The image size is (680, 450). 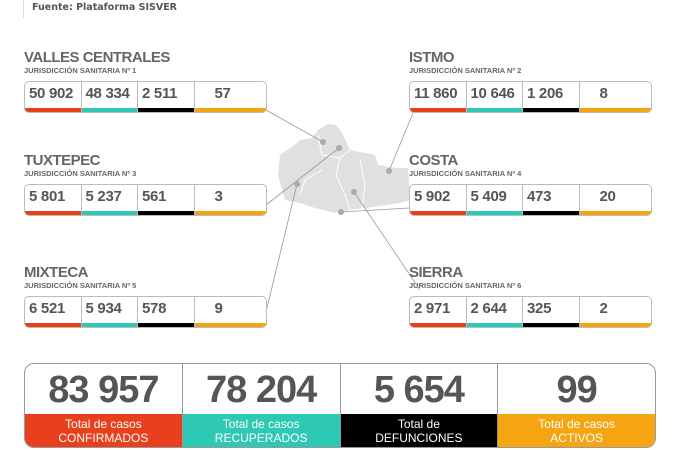 What do you see at coordinates (438, 312) in the screenshot?
I see `region-value: 2 971` at bounding box center [438, 312].